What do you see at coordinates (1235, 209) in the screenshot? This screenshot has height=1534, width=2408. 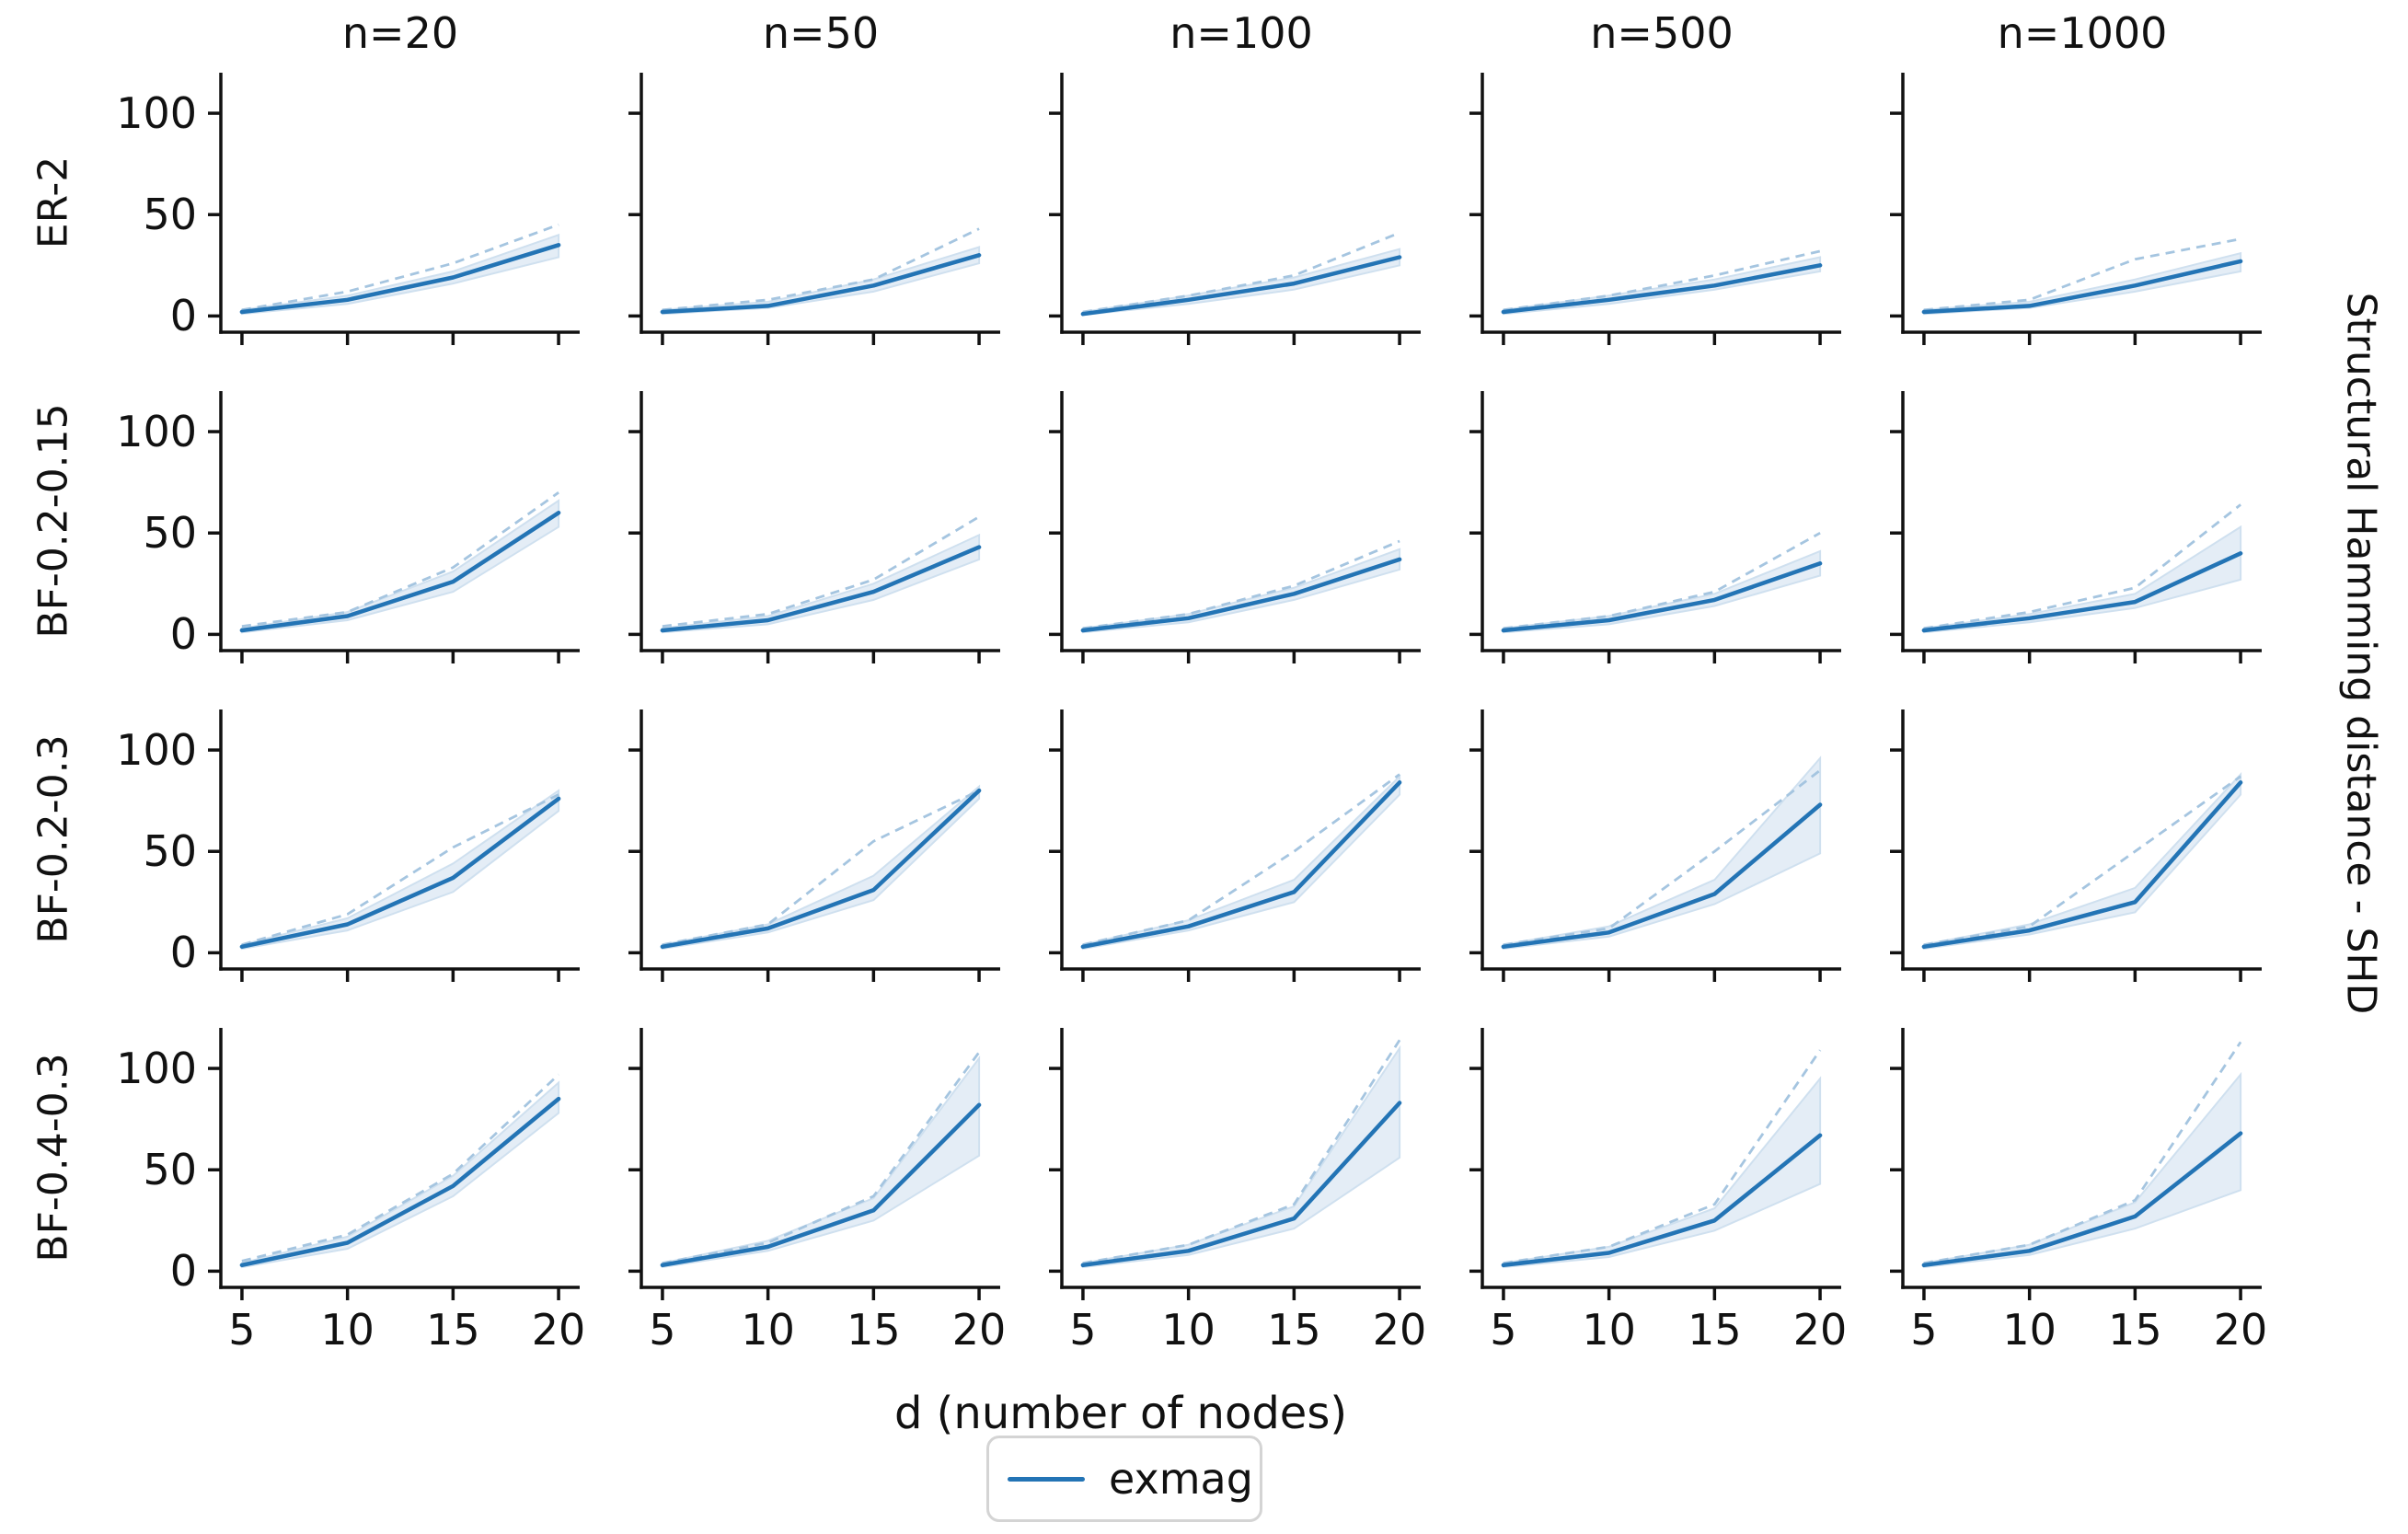 I see `subplot-ER-2-n=100` at bounding box center [1235, 209].